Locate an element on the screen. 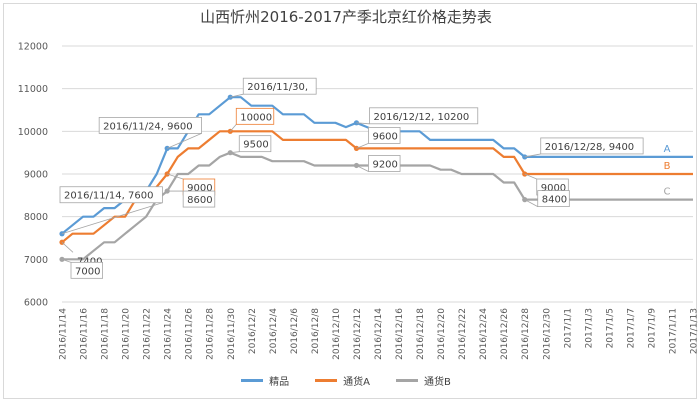  x-tick-label: 2017/1/1 is located at coordinates (568, 328).